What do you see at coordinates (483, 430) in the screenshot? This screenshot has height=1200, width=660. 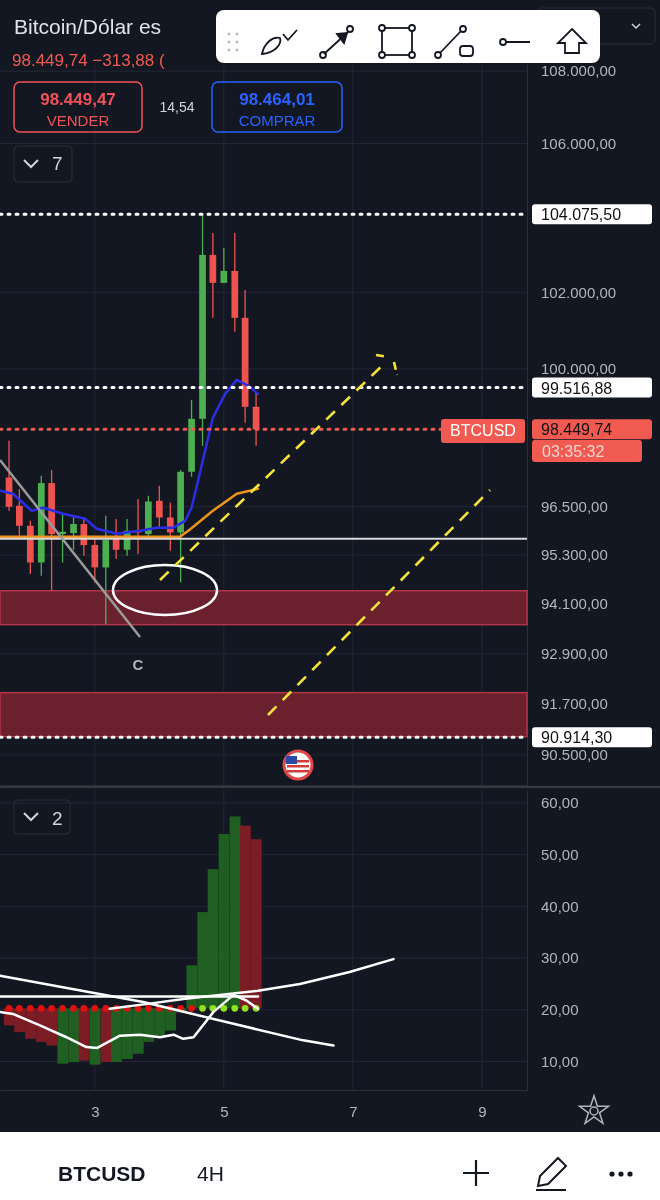 I see `annotation: BTCUSD` at bounding box center [483, 430].